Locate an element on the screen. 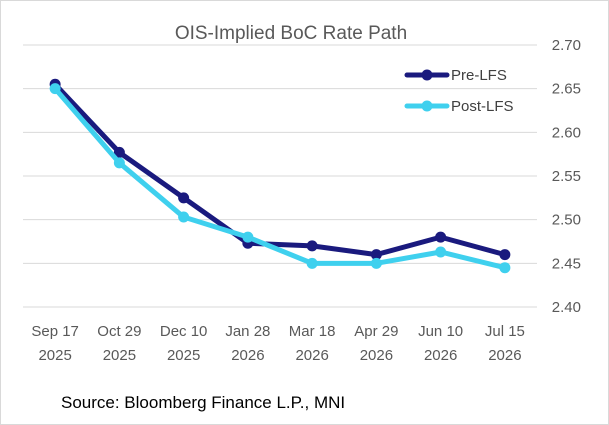  legend: Pre-LFS Post-LFS is located at coordinates (459, 91).